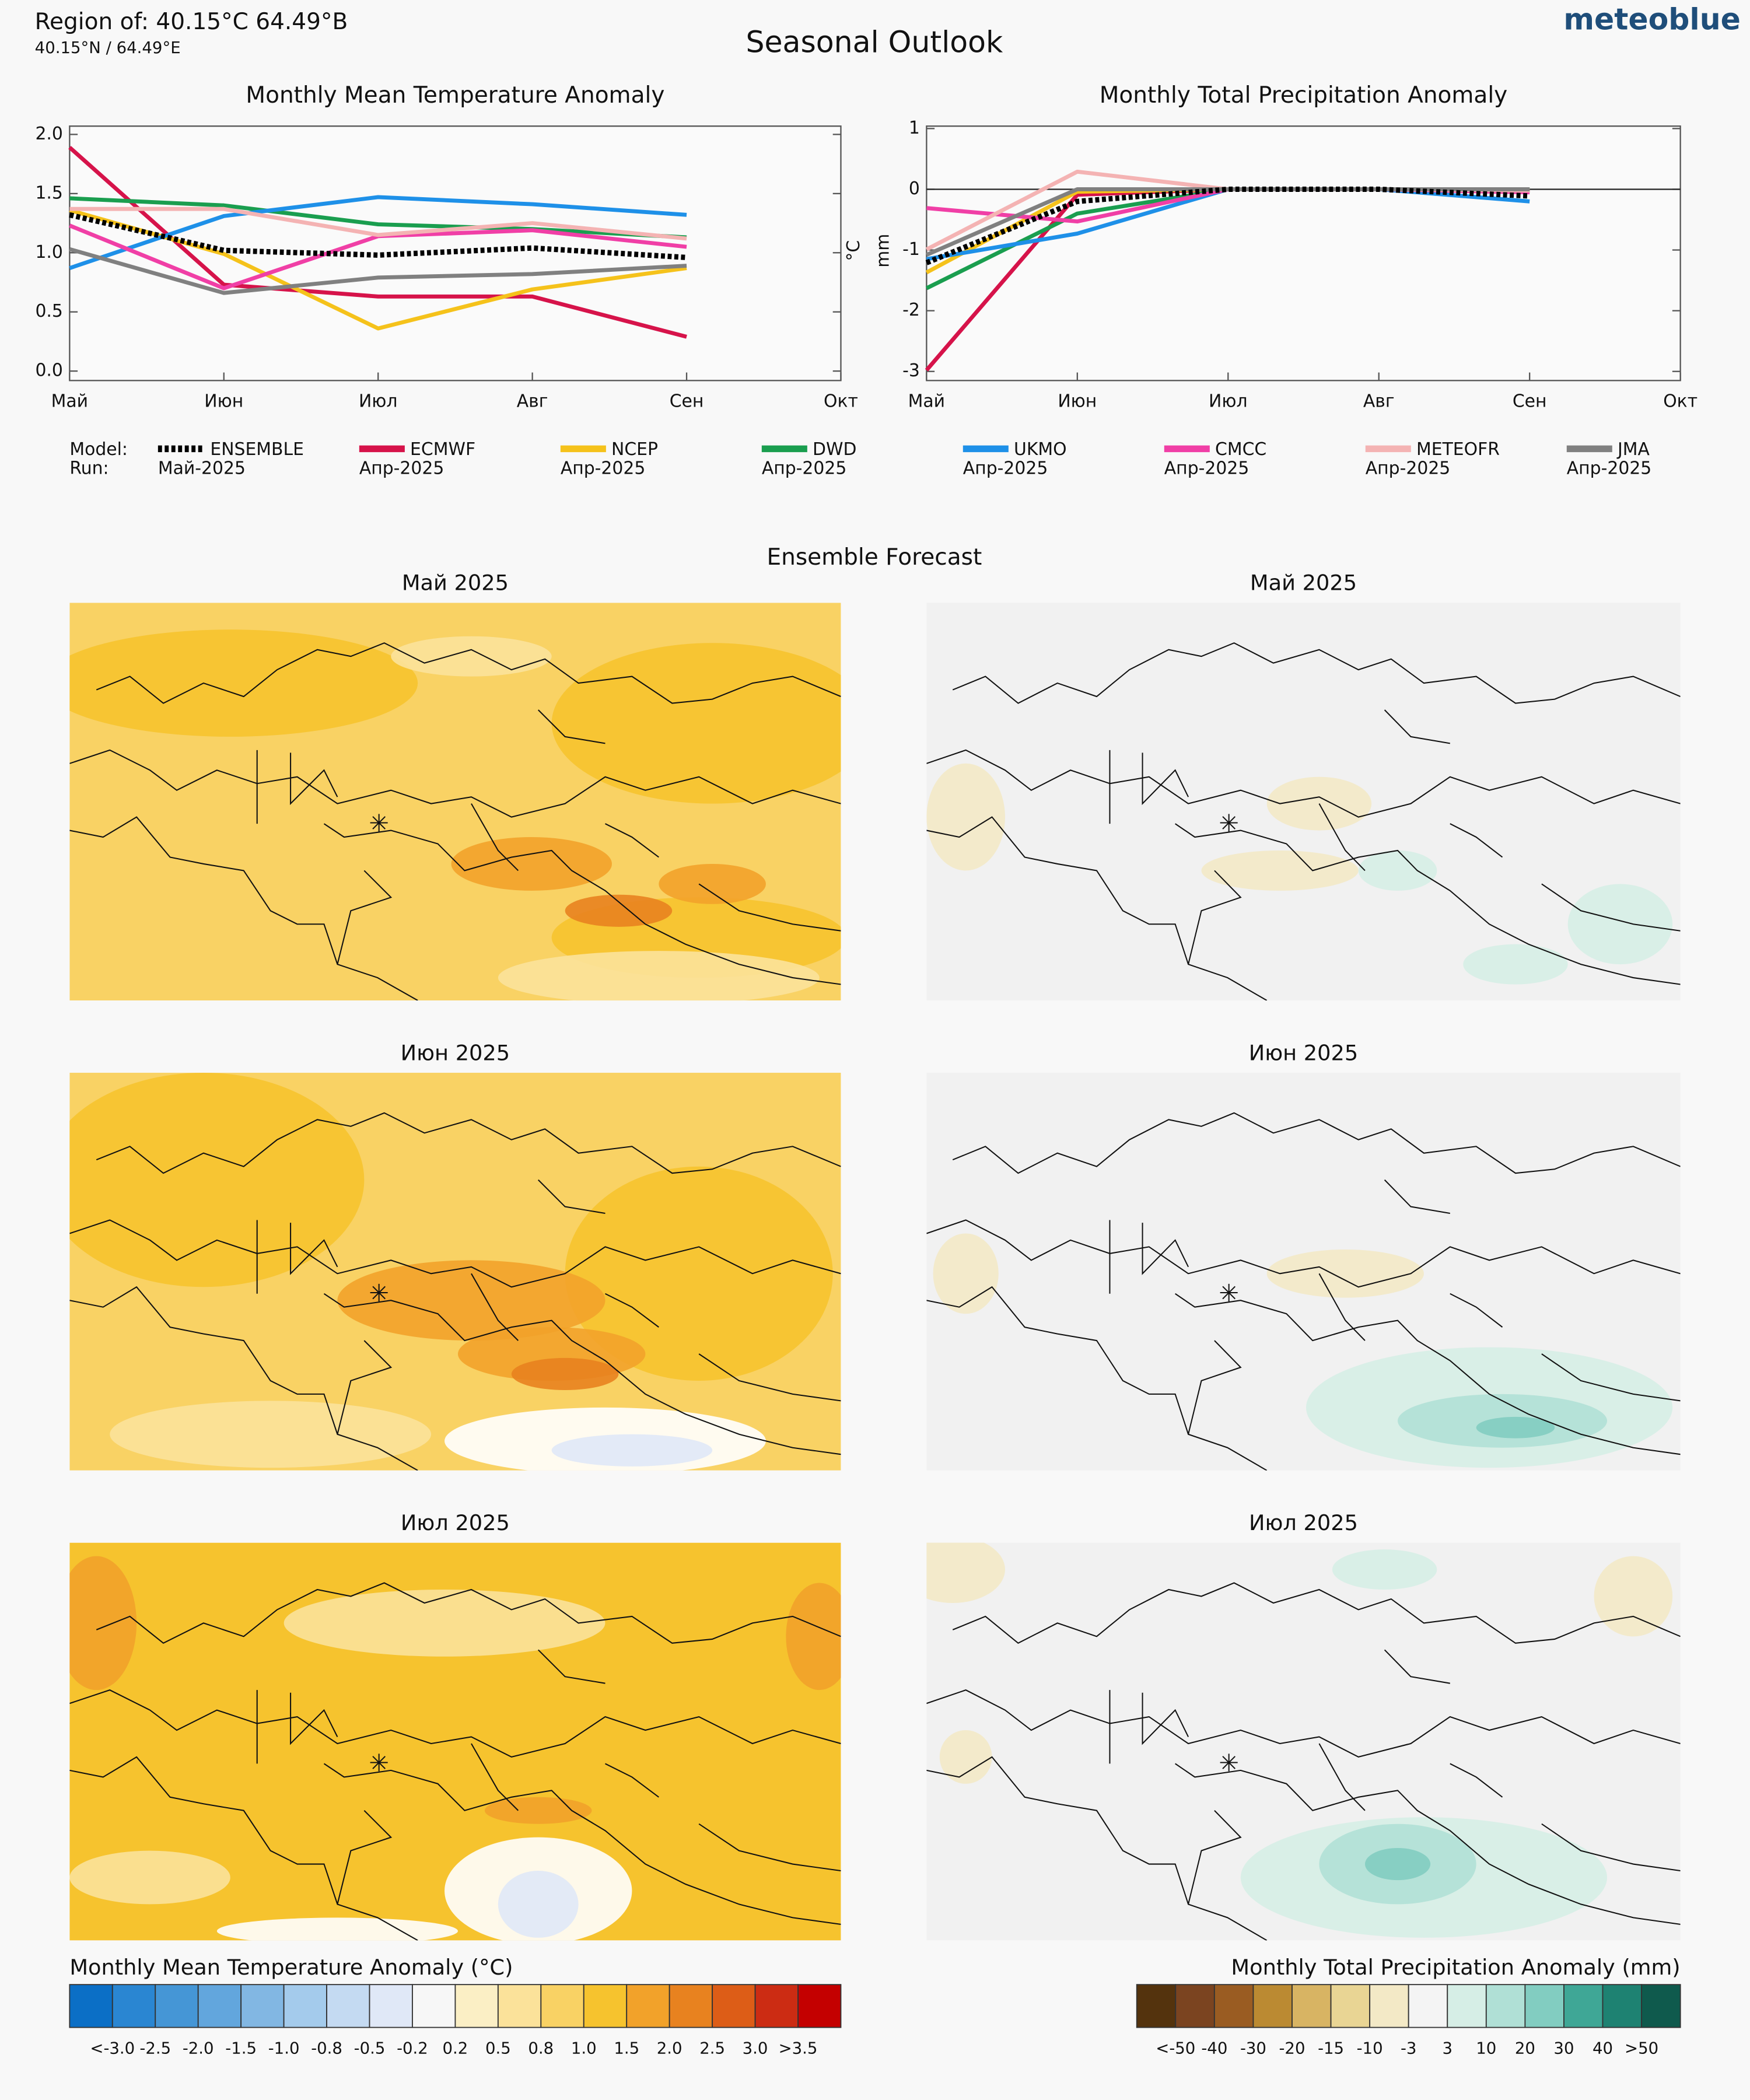 The image size is (1750, 2100). What do you see at coordinates (291, 1967) in the screenshot?
I see `colorbar-title: Monthly Mean Temperature Anomaly (°C)` at bounding box center [291, 1967].